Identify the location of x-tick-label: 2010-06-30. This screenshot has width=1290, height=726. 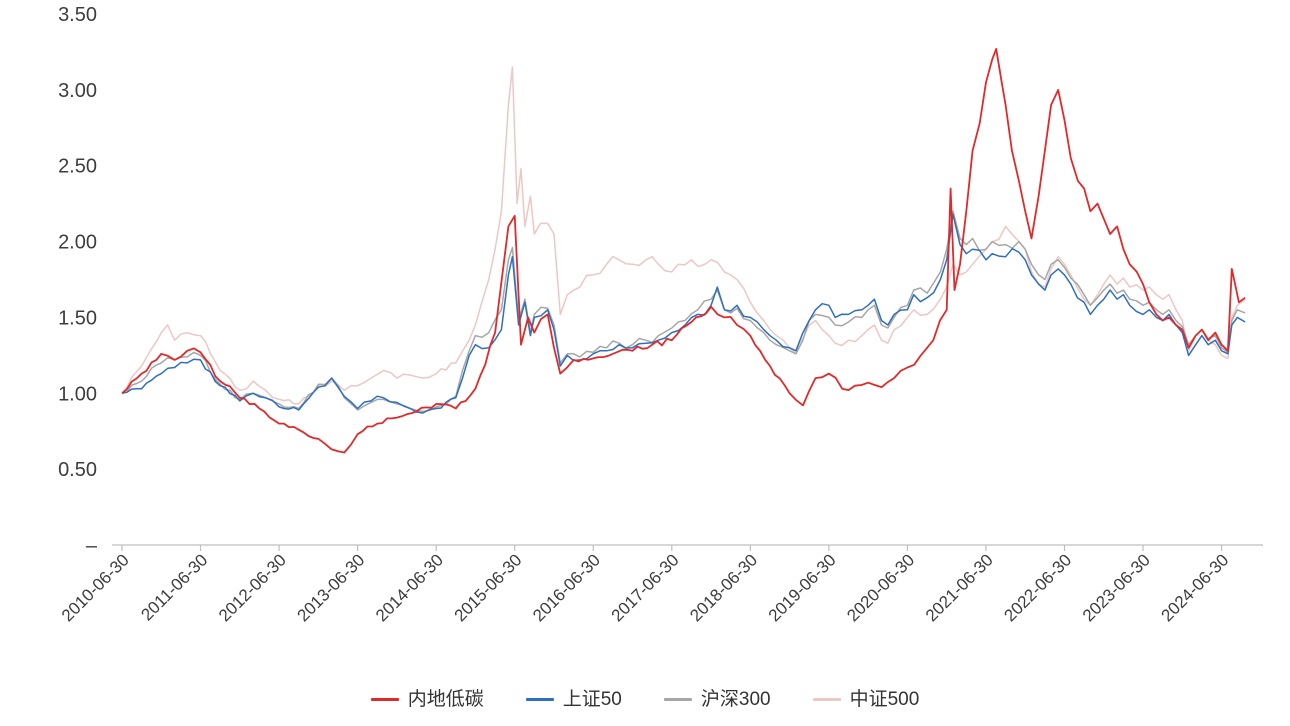
(95, 587).